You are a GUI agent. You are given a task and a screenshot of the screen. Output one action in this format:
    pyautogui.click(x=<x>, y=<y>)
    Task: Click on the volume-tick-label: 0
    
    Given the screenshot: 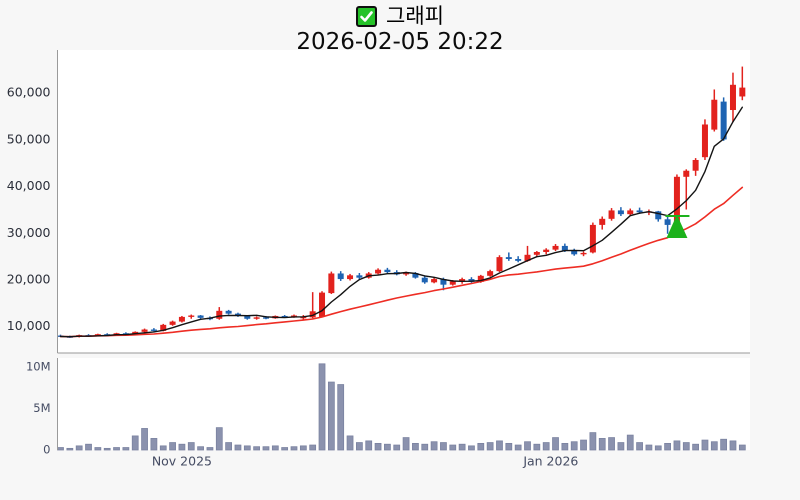 What is the action you would take?
    pyautogui.click(x=46, y=450)
    